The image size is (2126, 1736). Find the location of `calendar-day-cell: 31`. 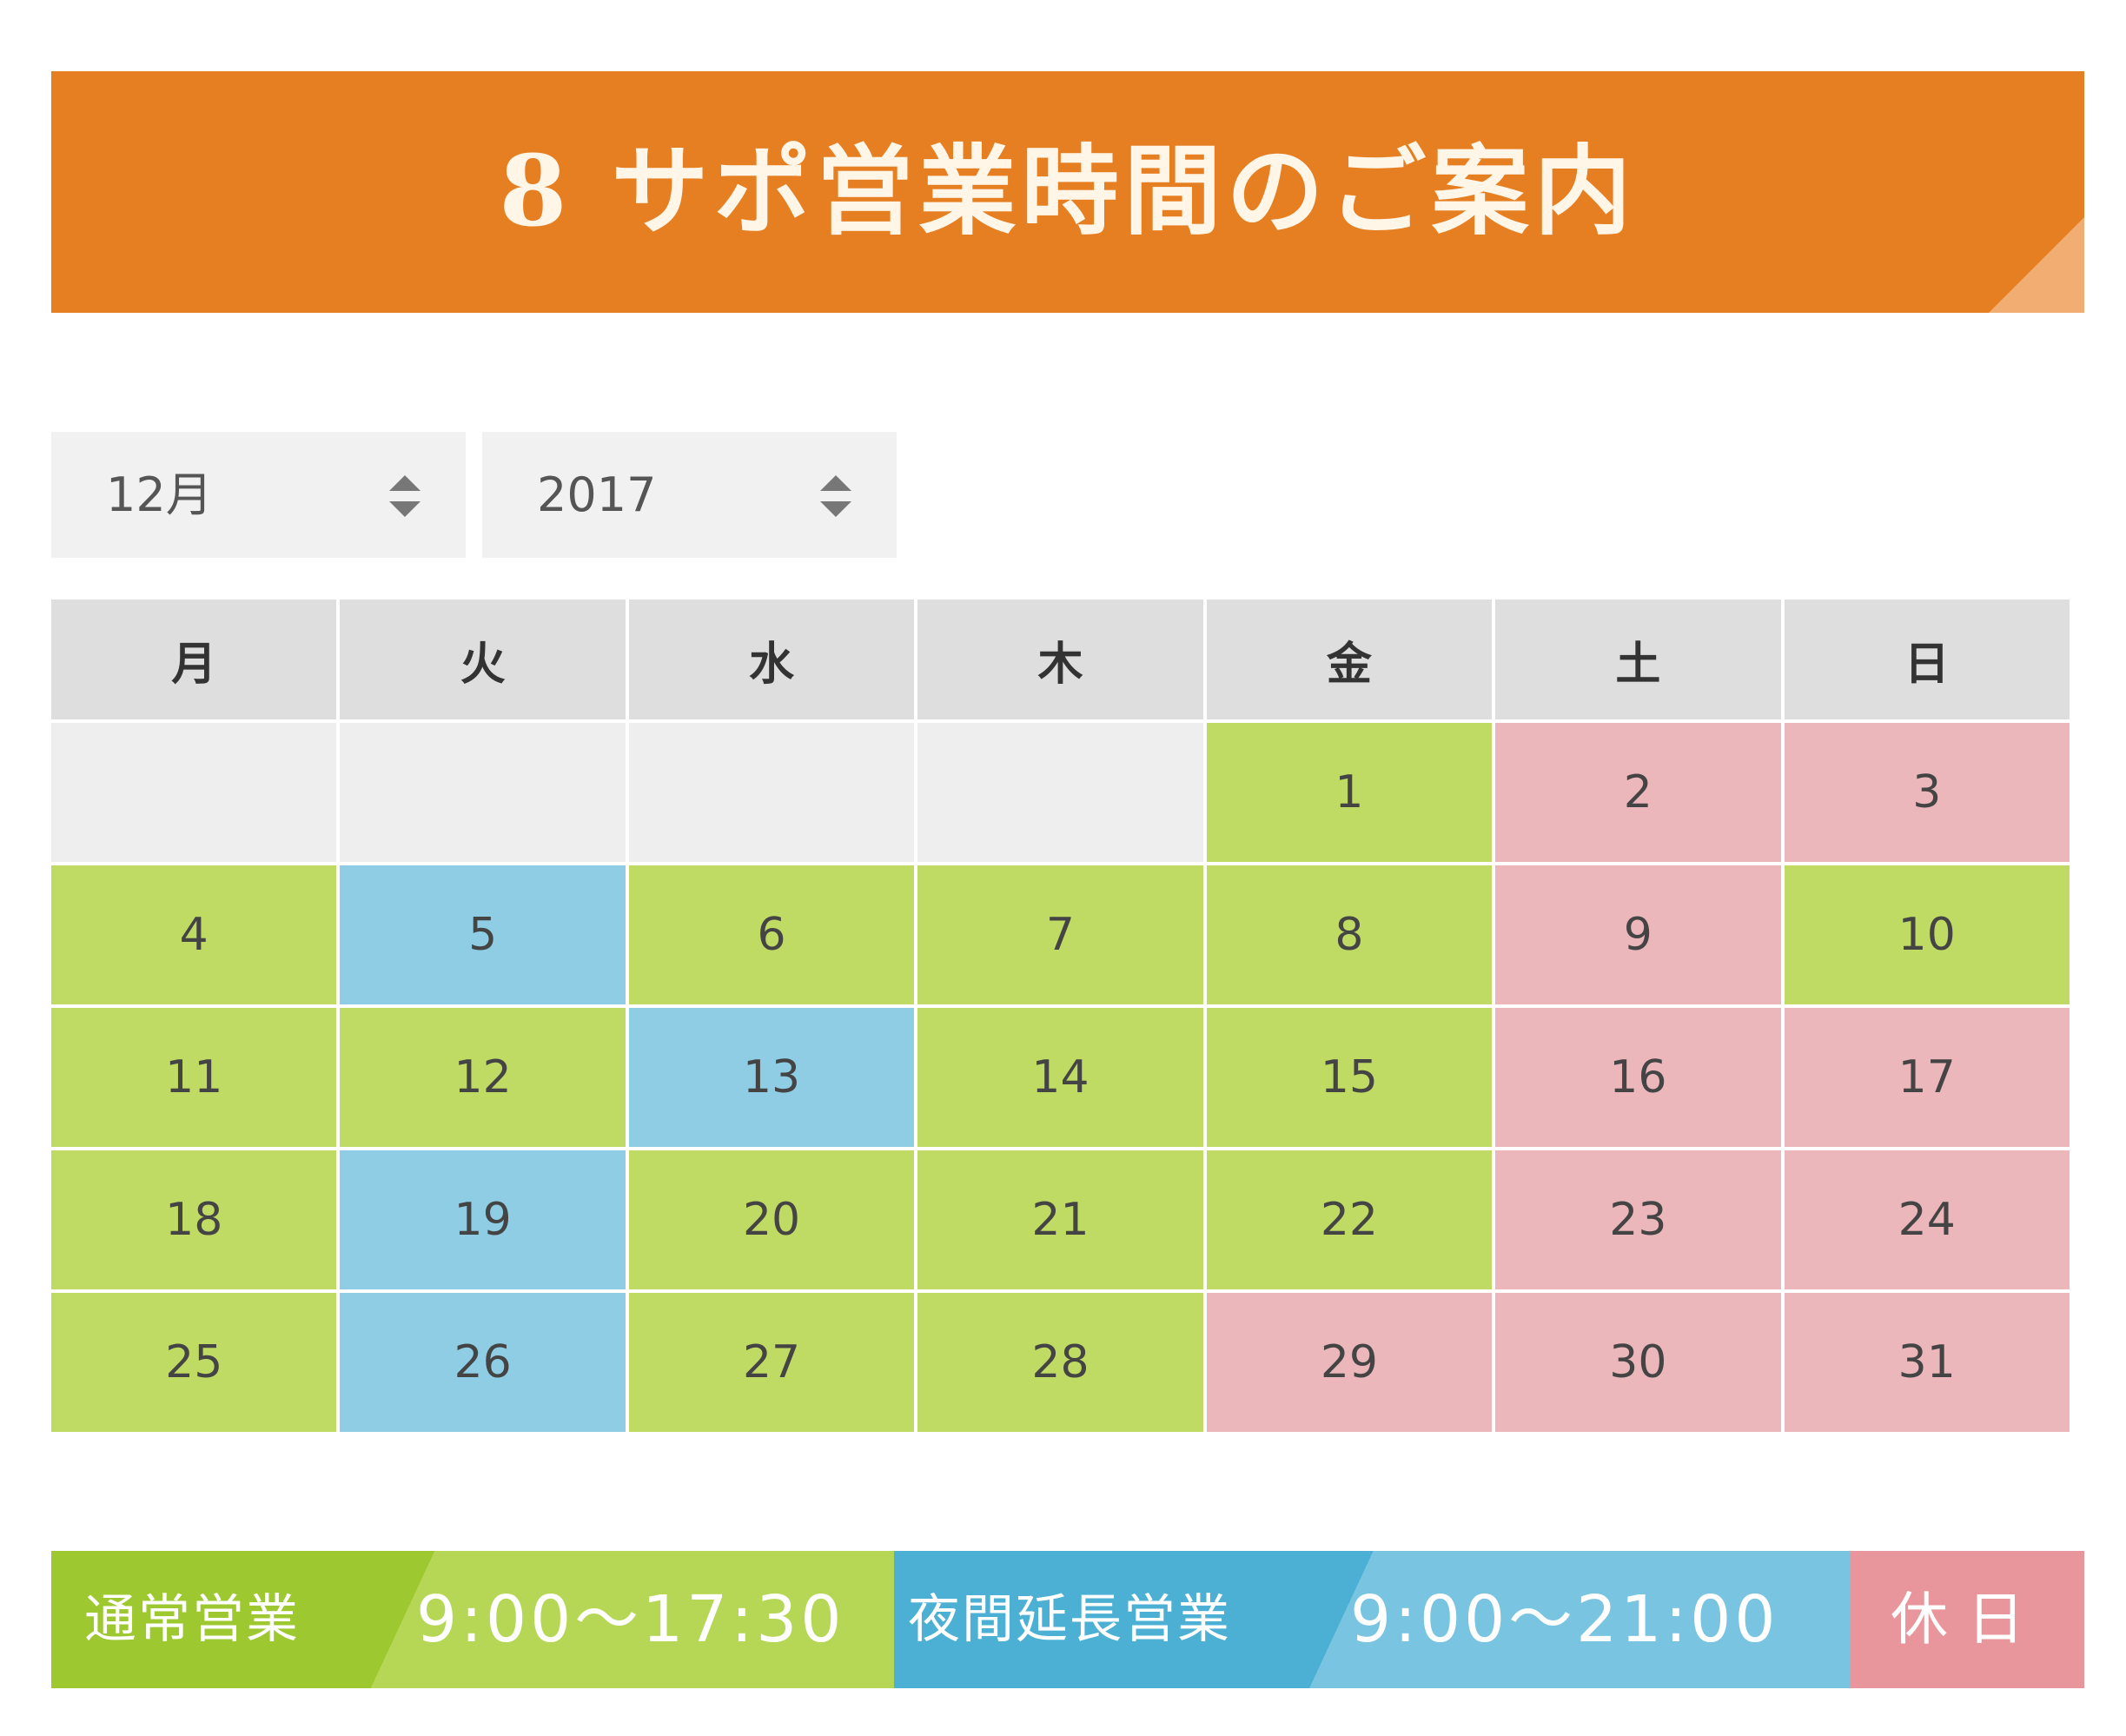

calendar-day-cell: 31 is located at coordinates (1927, 1362).